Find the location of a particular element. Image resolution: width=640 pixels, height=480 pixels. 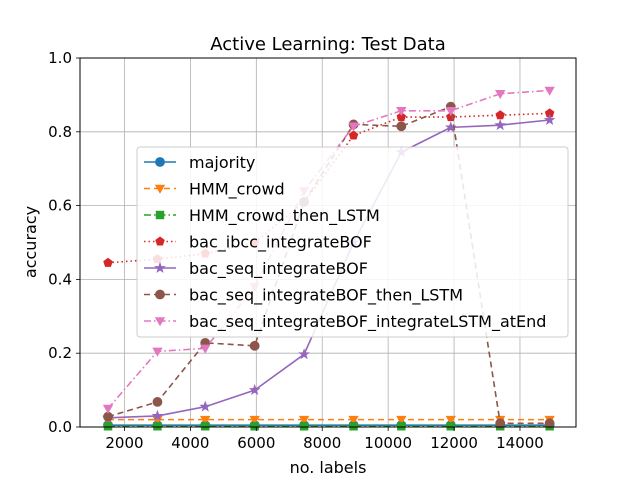

y-tick-label: 0.4 is located at coordinates (60, 279).